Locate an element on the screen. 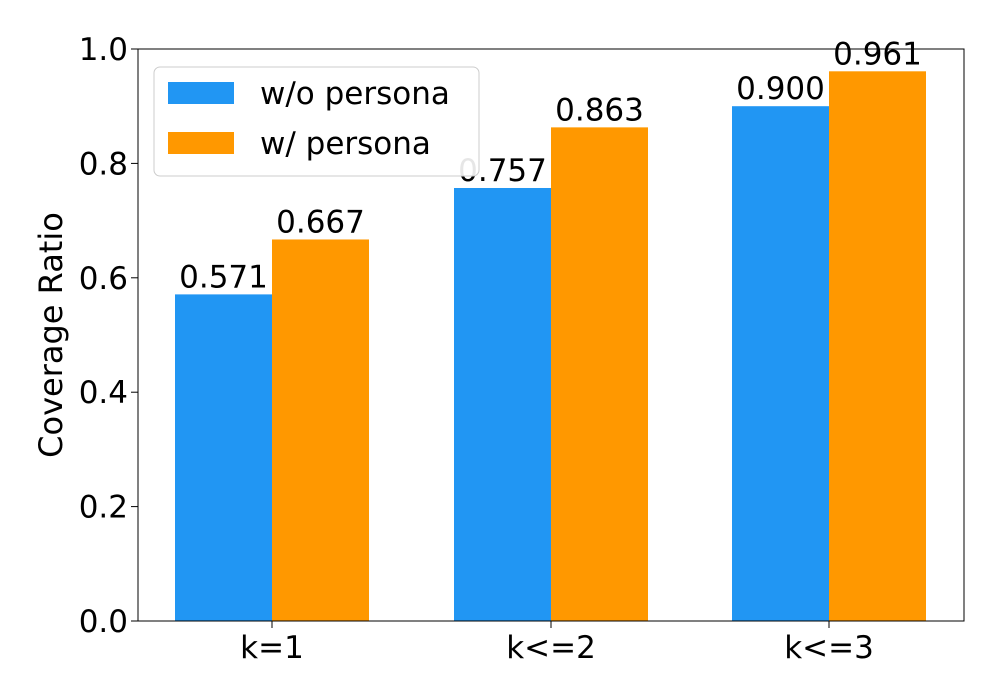 This screenshot has height=700, width=1000. y-tick-label-5: 0.8 is located at coordinates (103, 164).